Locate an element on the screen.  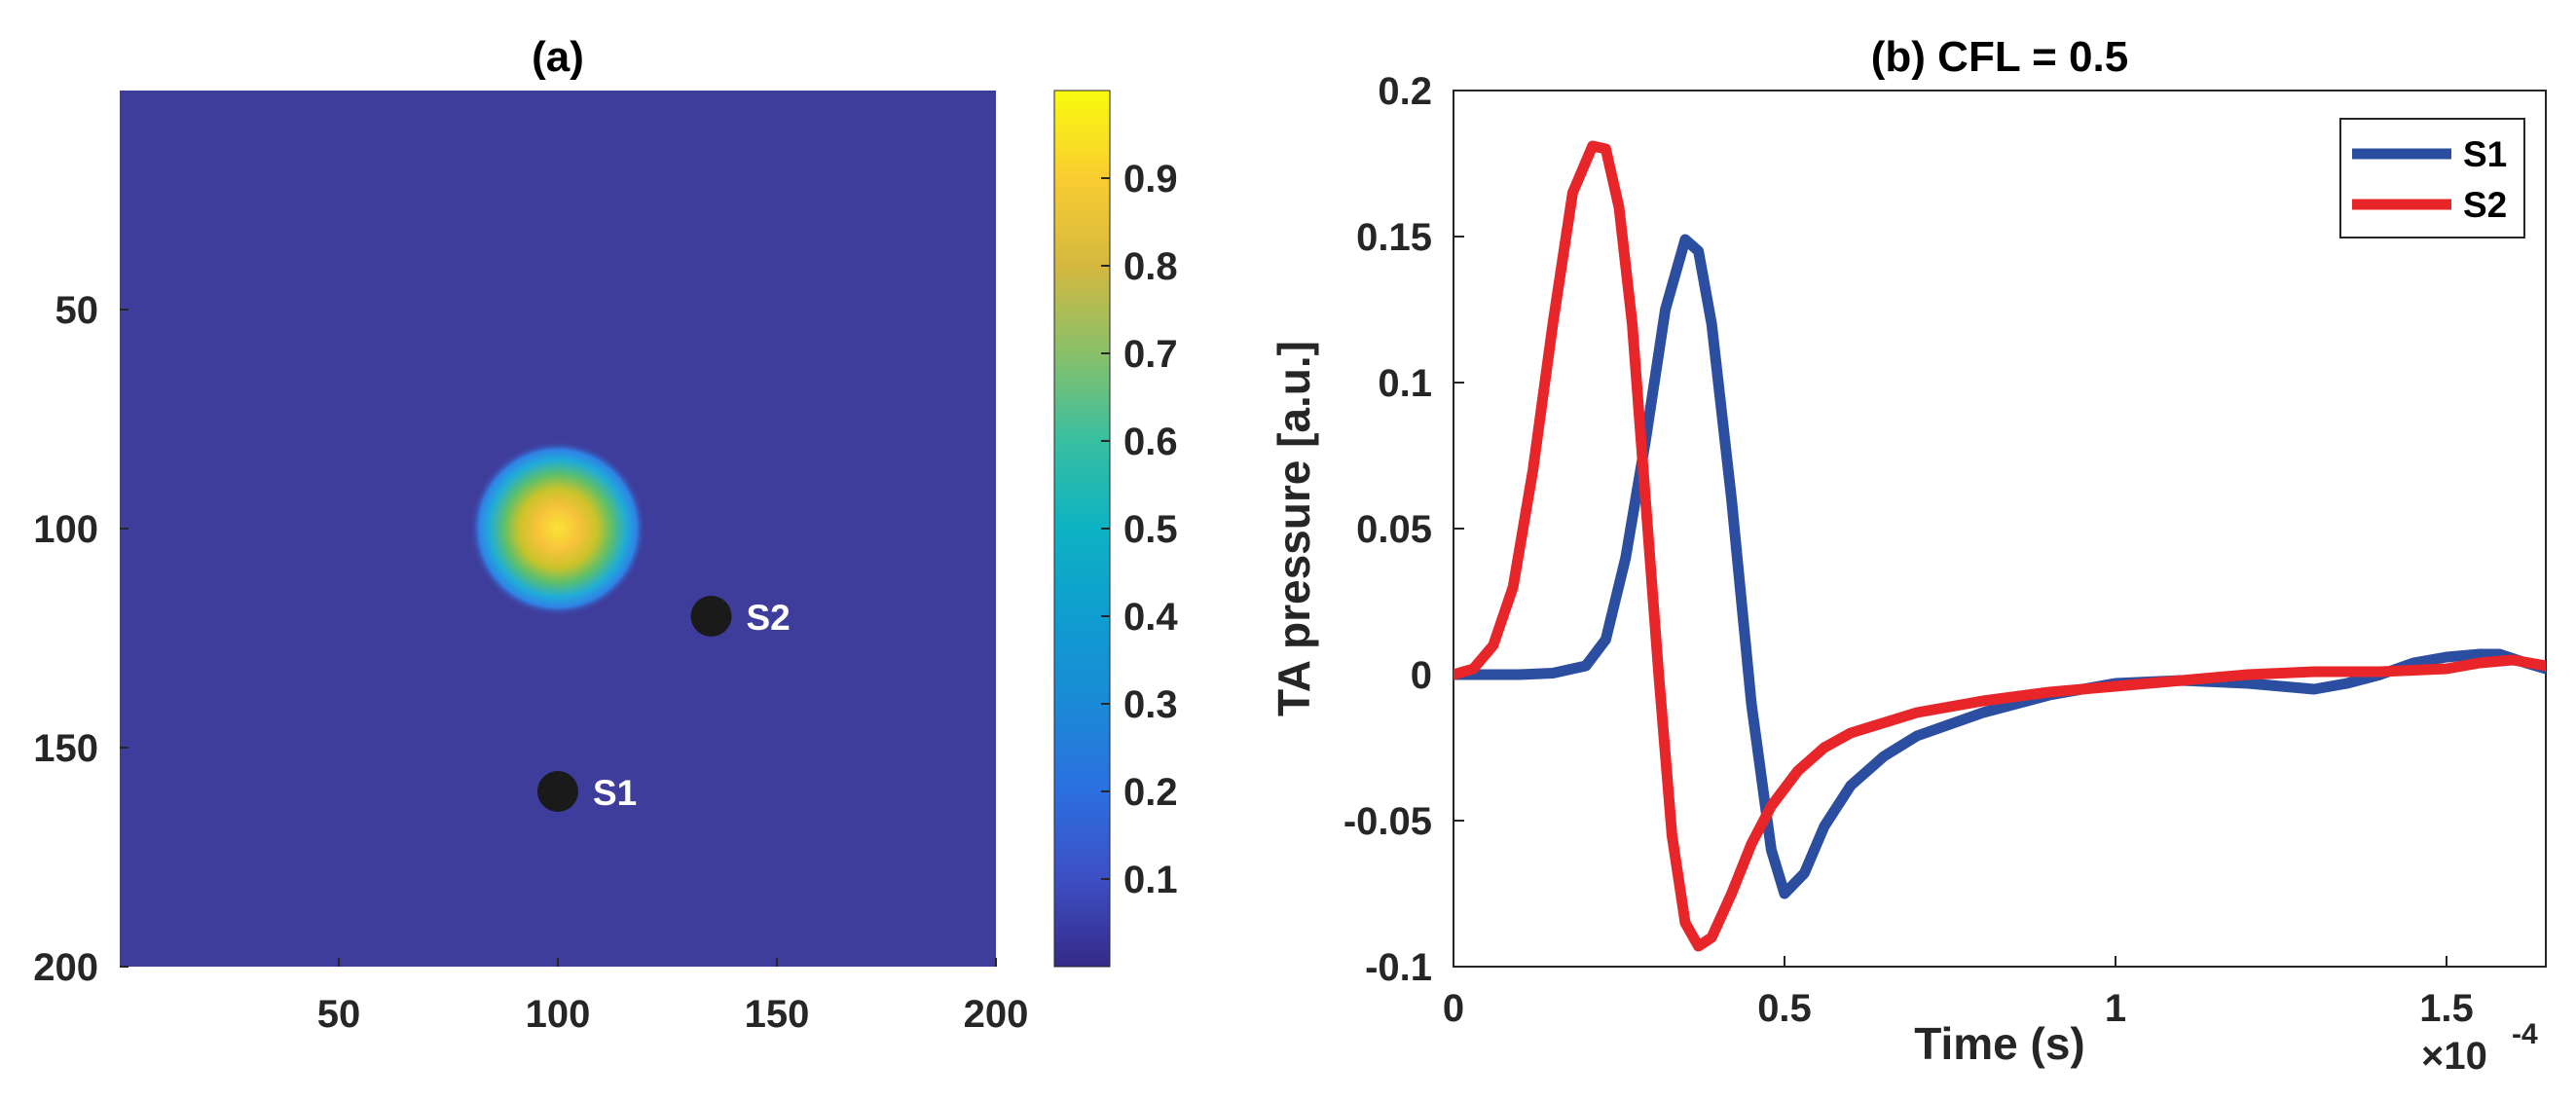
line-y-tick-label: 0.15 is located at coordinates (1394, 237).